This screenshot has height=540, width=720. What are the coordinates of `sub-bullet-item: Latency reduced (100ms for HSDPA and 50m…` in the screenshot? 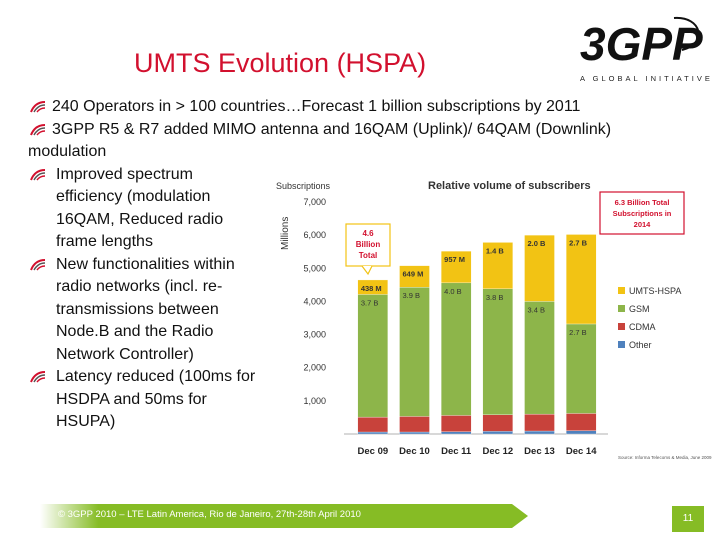 It's located at (130, 400).